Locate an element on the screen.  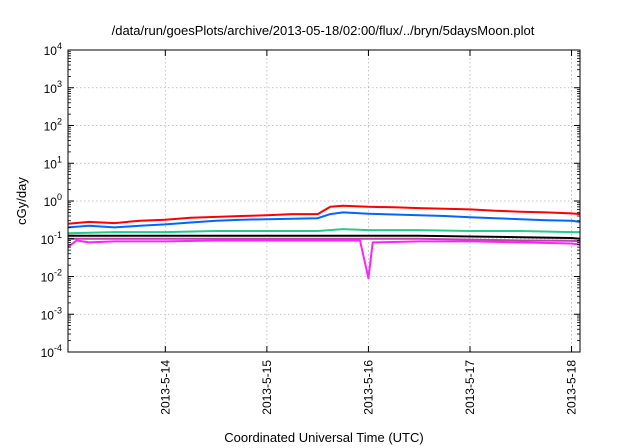
y-tick-label: 10² is located at coordinates (53, 125).